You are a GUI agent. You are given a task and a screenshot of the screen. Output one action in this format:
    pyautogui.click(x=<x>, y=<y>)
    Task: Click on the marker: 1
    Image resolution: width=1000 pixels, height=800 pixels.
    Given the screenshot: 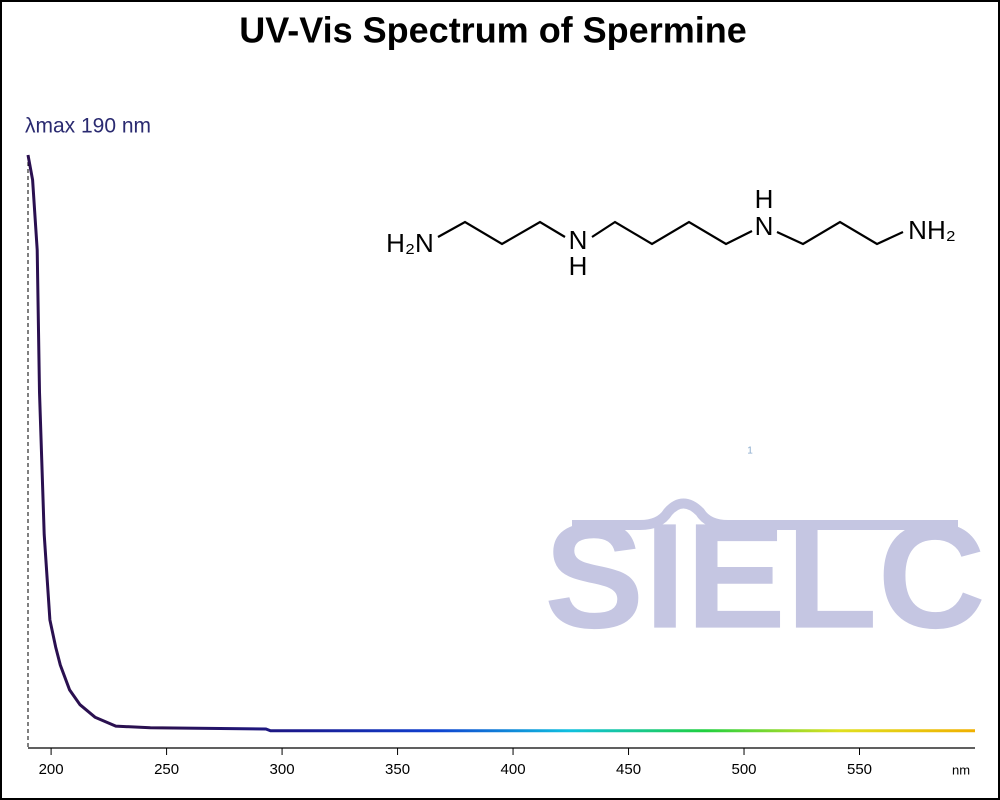 What is the action you would take?
    pyautogui.click(x=750, y=451)
    